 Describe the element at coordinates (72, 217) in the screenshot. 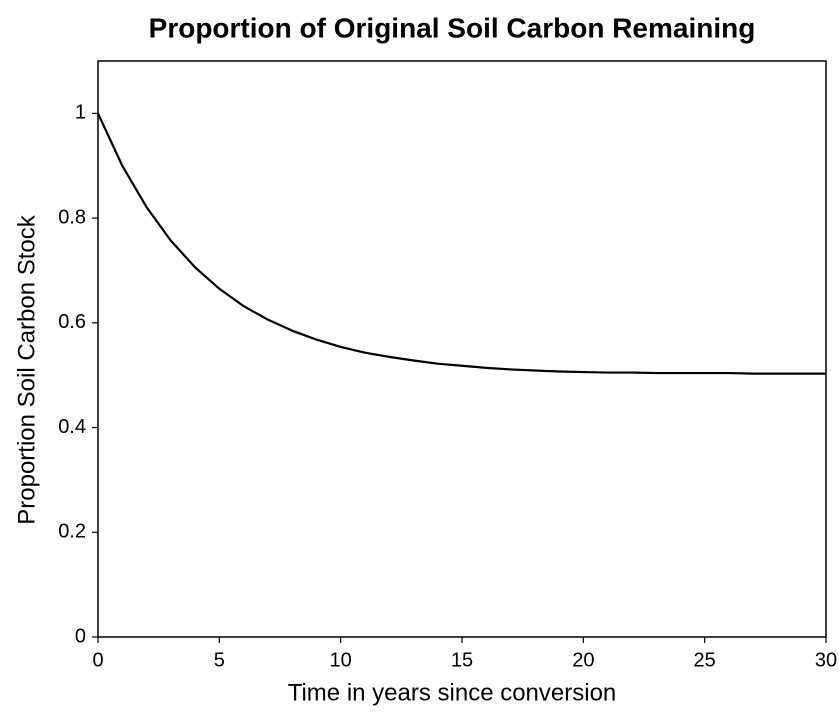

I see `y-tick-label: 0.8` at that location.